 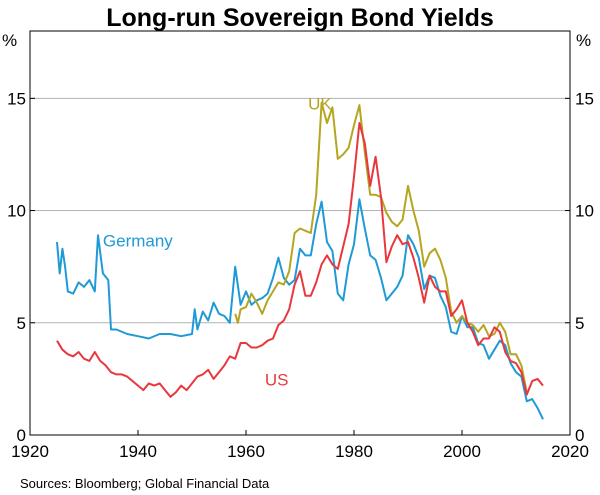 What do you see at coordinates (583, 40) in the screenshot?
I see `y-unit-right: %` at bounding box center [583, 40].